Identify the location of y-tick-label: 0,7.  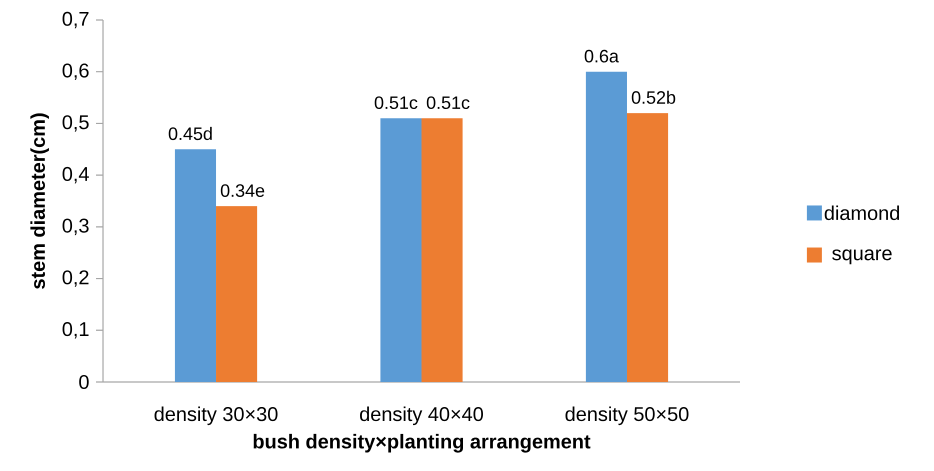
(75, 20).